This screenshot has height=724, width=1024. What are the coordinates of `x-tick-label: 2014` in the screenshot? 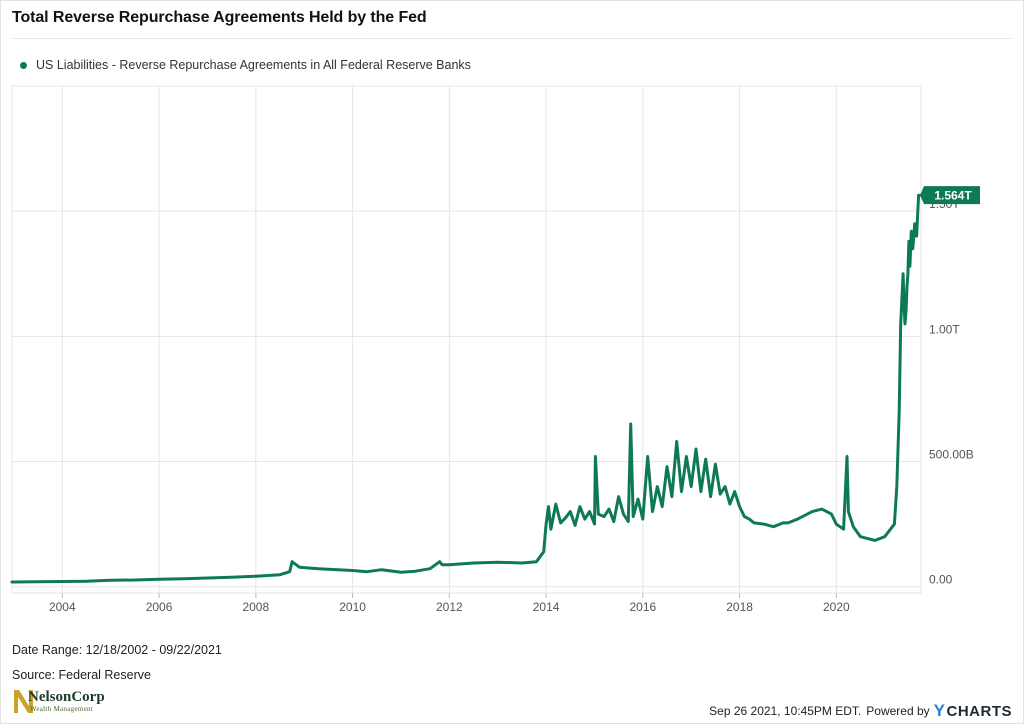 It's located at (546, 607).